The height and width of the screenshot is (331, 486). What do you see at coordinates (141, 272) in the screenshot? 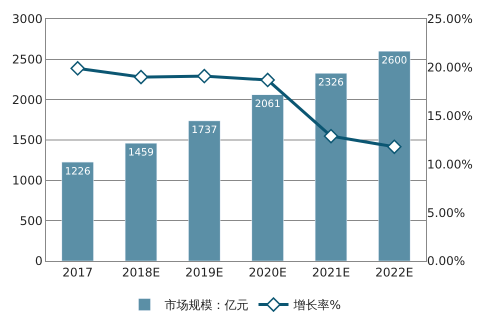
I see `x-tick-label: 2018E` at bounding box center [141, 272].